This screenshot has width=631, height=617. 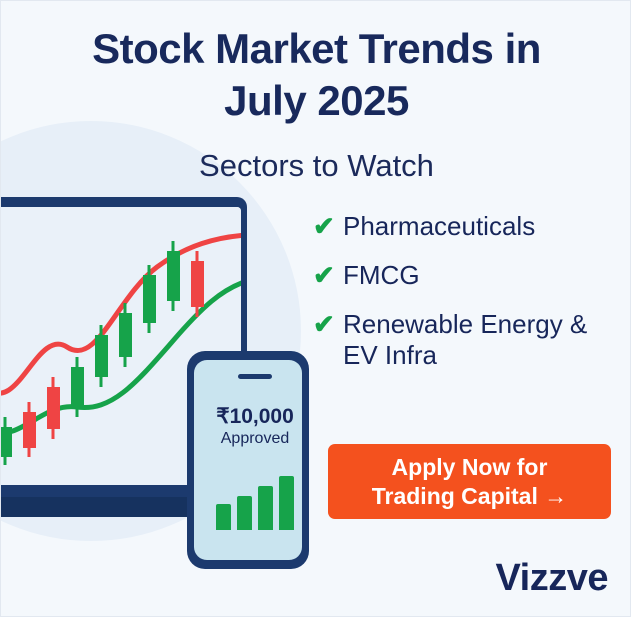 I want to click on phone-notch, so click(x=255, y=376).